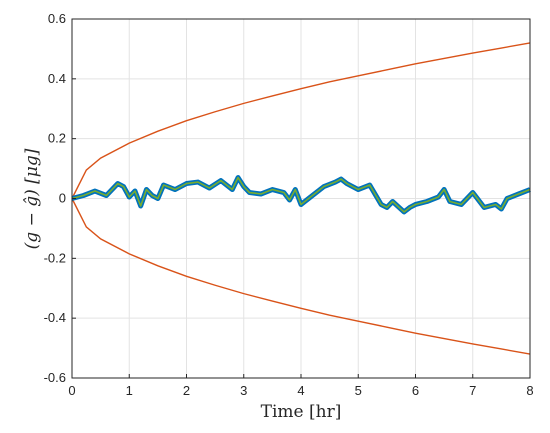 The width and height of the screenshot is (550, 433). What do you see at coordinates (529, 390) in the screenshot?
I see `x-tick-label: 8` at bounding box center [529, 390].